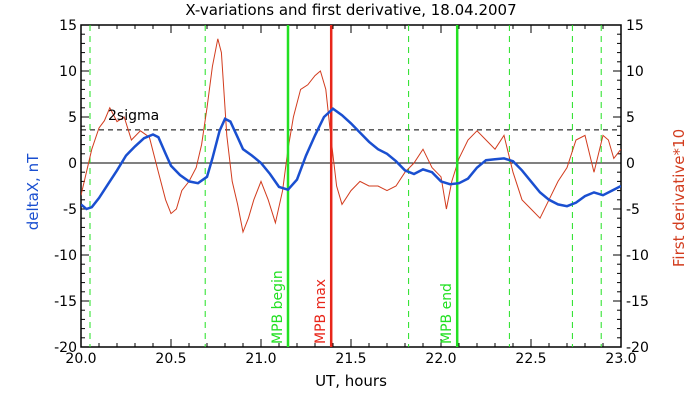 The width and height of the screenshot is (700, 400). What do you see at coordinates (68, 26) in the screenshot?
I see `y-tick-label-left: 15` at bounding box center [68, 26].